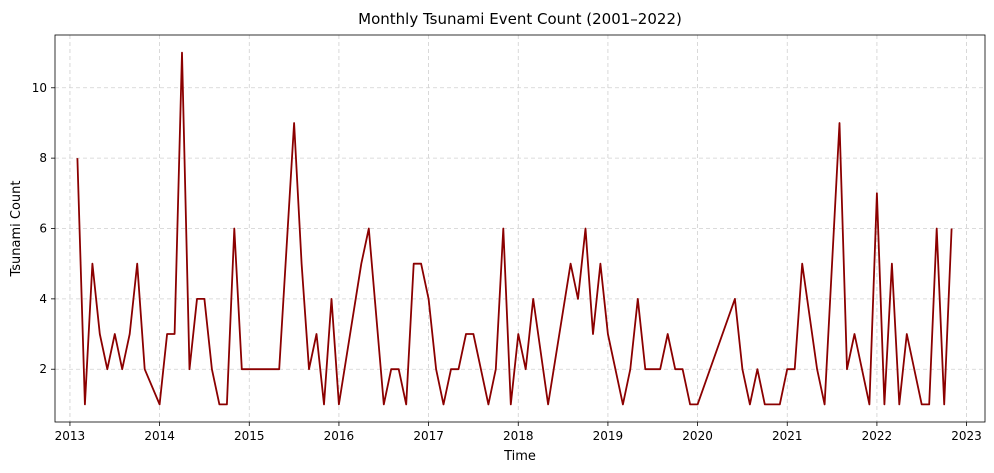  Describe the element at coordinates (519, 456) in the screenshot. I see `x-axis-label: Time` at that location.